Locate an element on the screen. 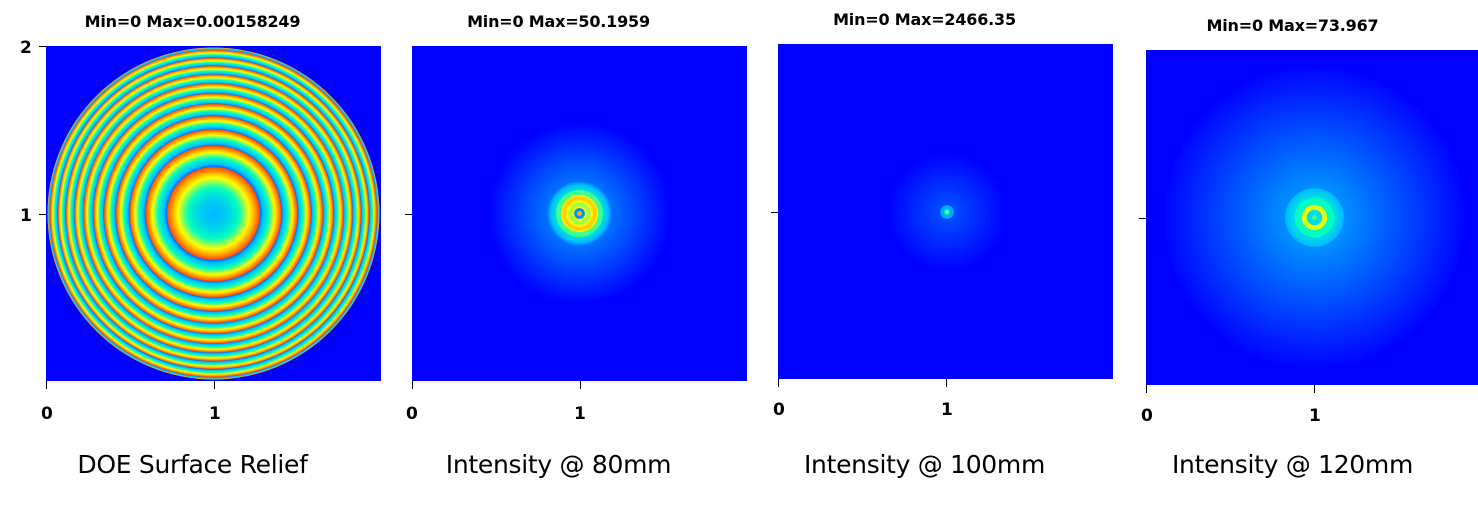 This screenshot has height=509, width=1478. panel-caption: Intensity @ 120mm is located at coordinates (1292, 464).